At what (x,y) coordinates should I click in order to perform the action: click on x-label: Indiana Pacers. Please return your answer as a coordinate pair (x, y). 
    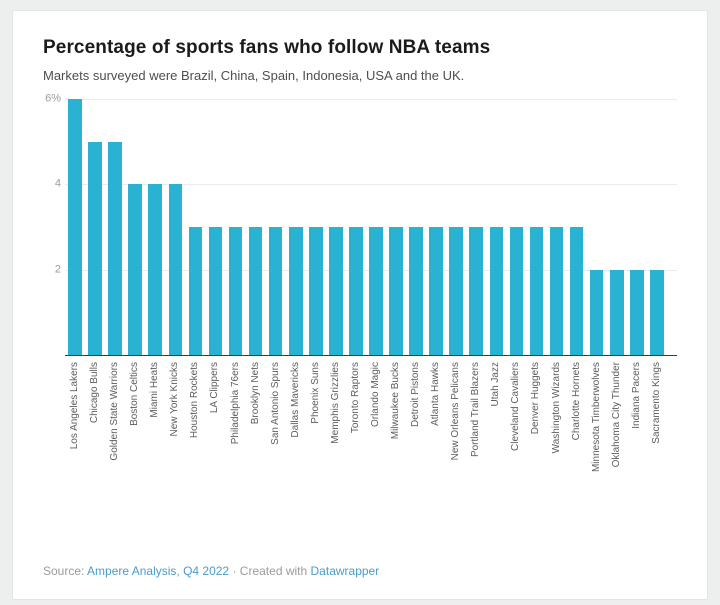
    Looking at the image, I should click on (636, 395).